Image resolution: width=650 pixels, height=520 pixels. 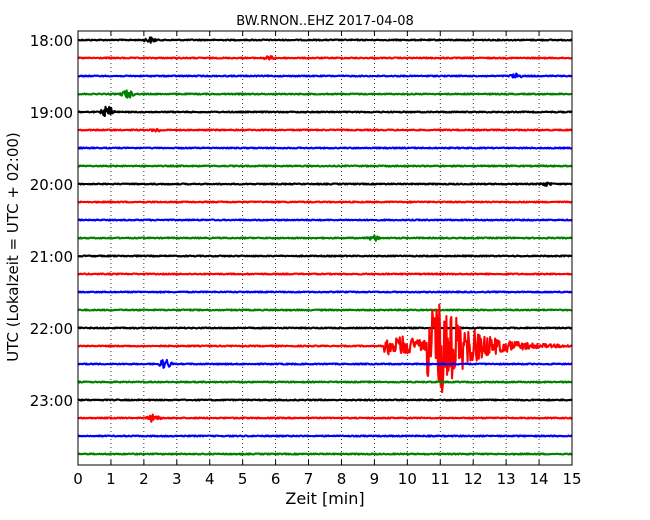 What do you see at coordinates (325, 292) in the screenshot?
I see `trace-21:30` at bounding box center [325, 292].